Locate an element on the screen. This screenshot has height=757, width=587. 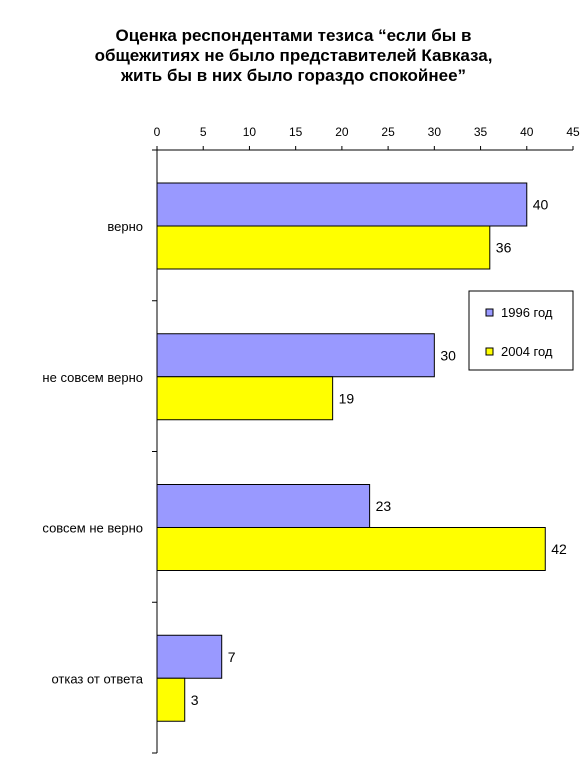
x-tick-label: 35 is located at coordinates (481, 132).